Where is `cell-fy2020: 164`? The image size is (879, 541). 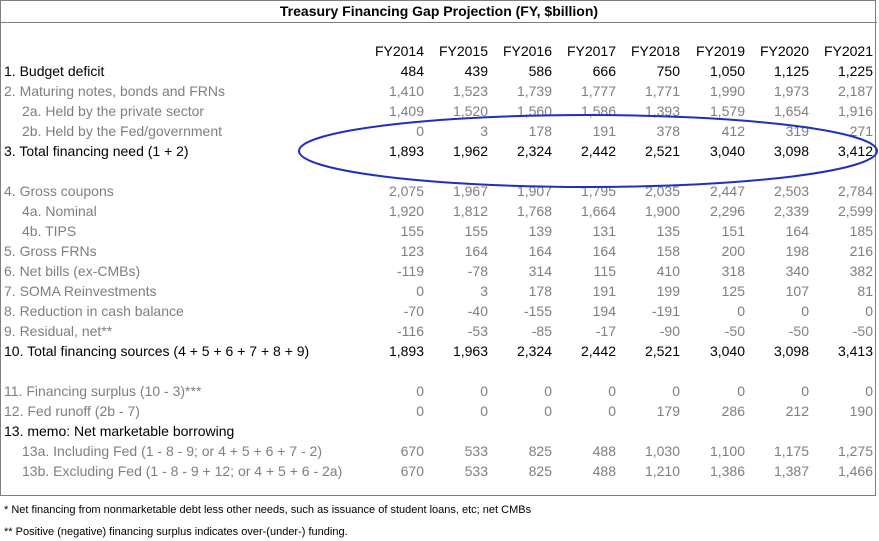
cell-fy2020: 164 is located at coordinates (797, 231).